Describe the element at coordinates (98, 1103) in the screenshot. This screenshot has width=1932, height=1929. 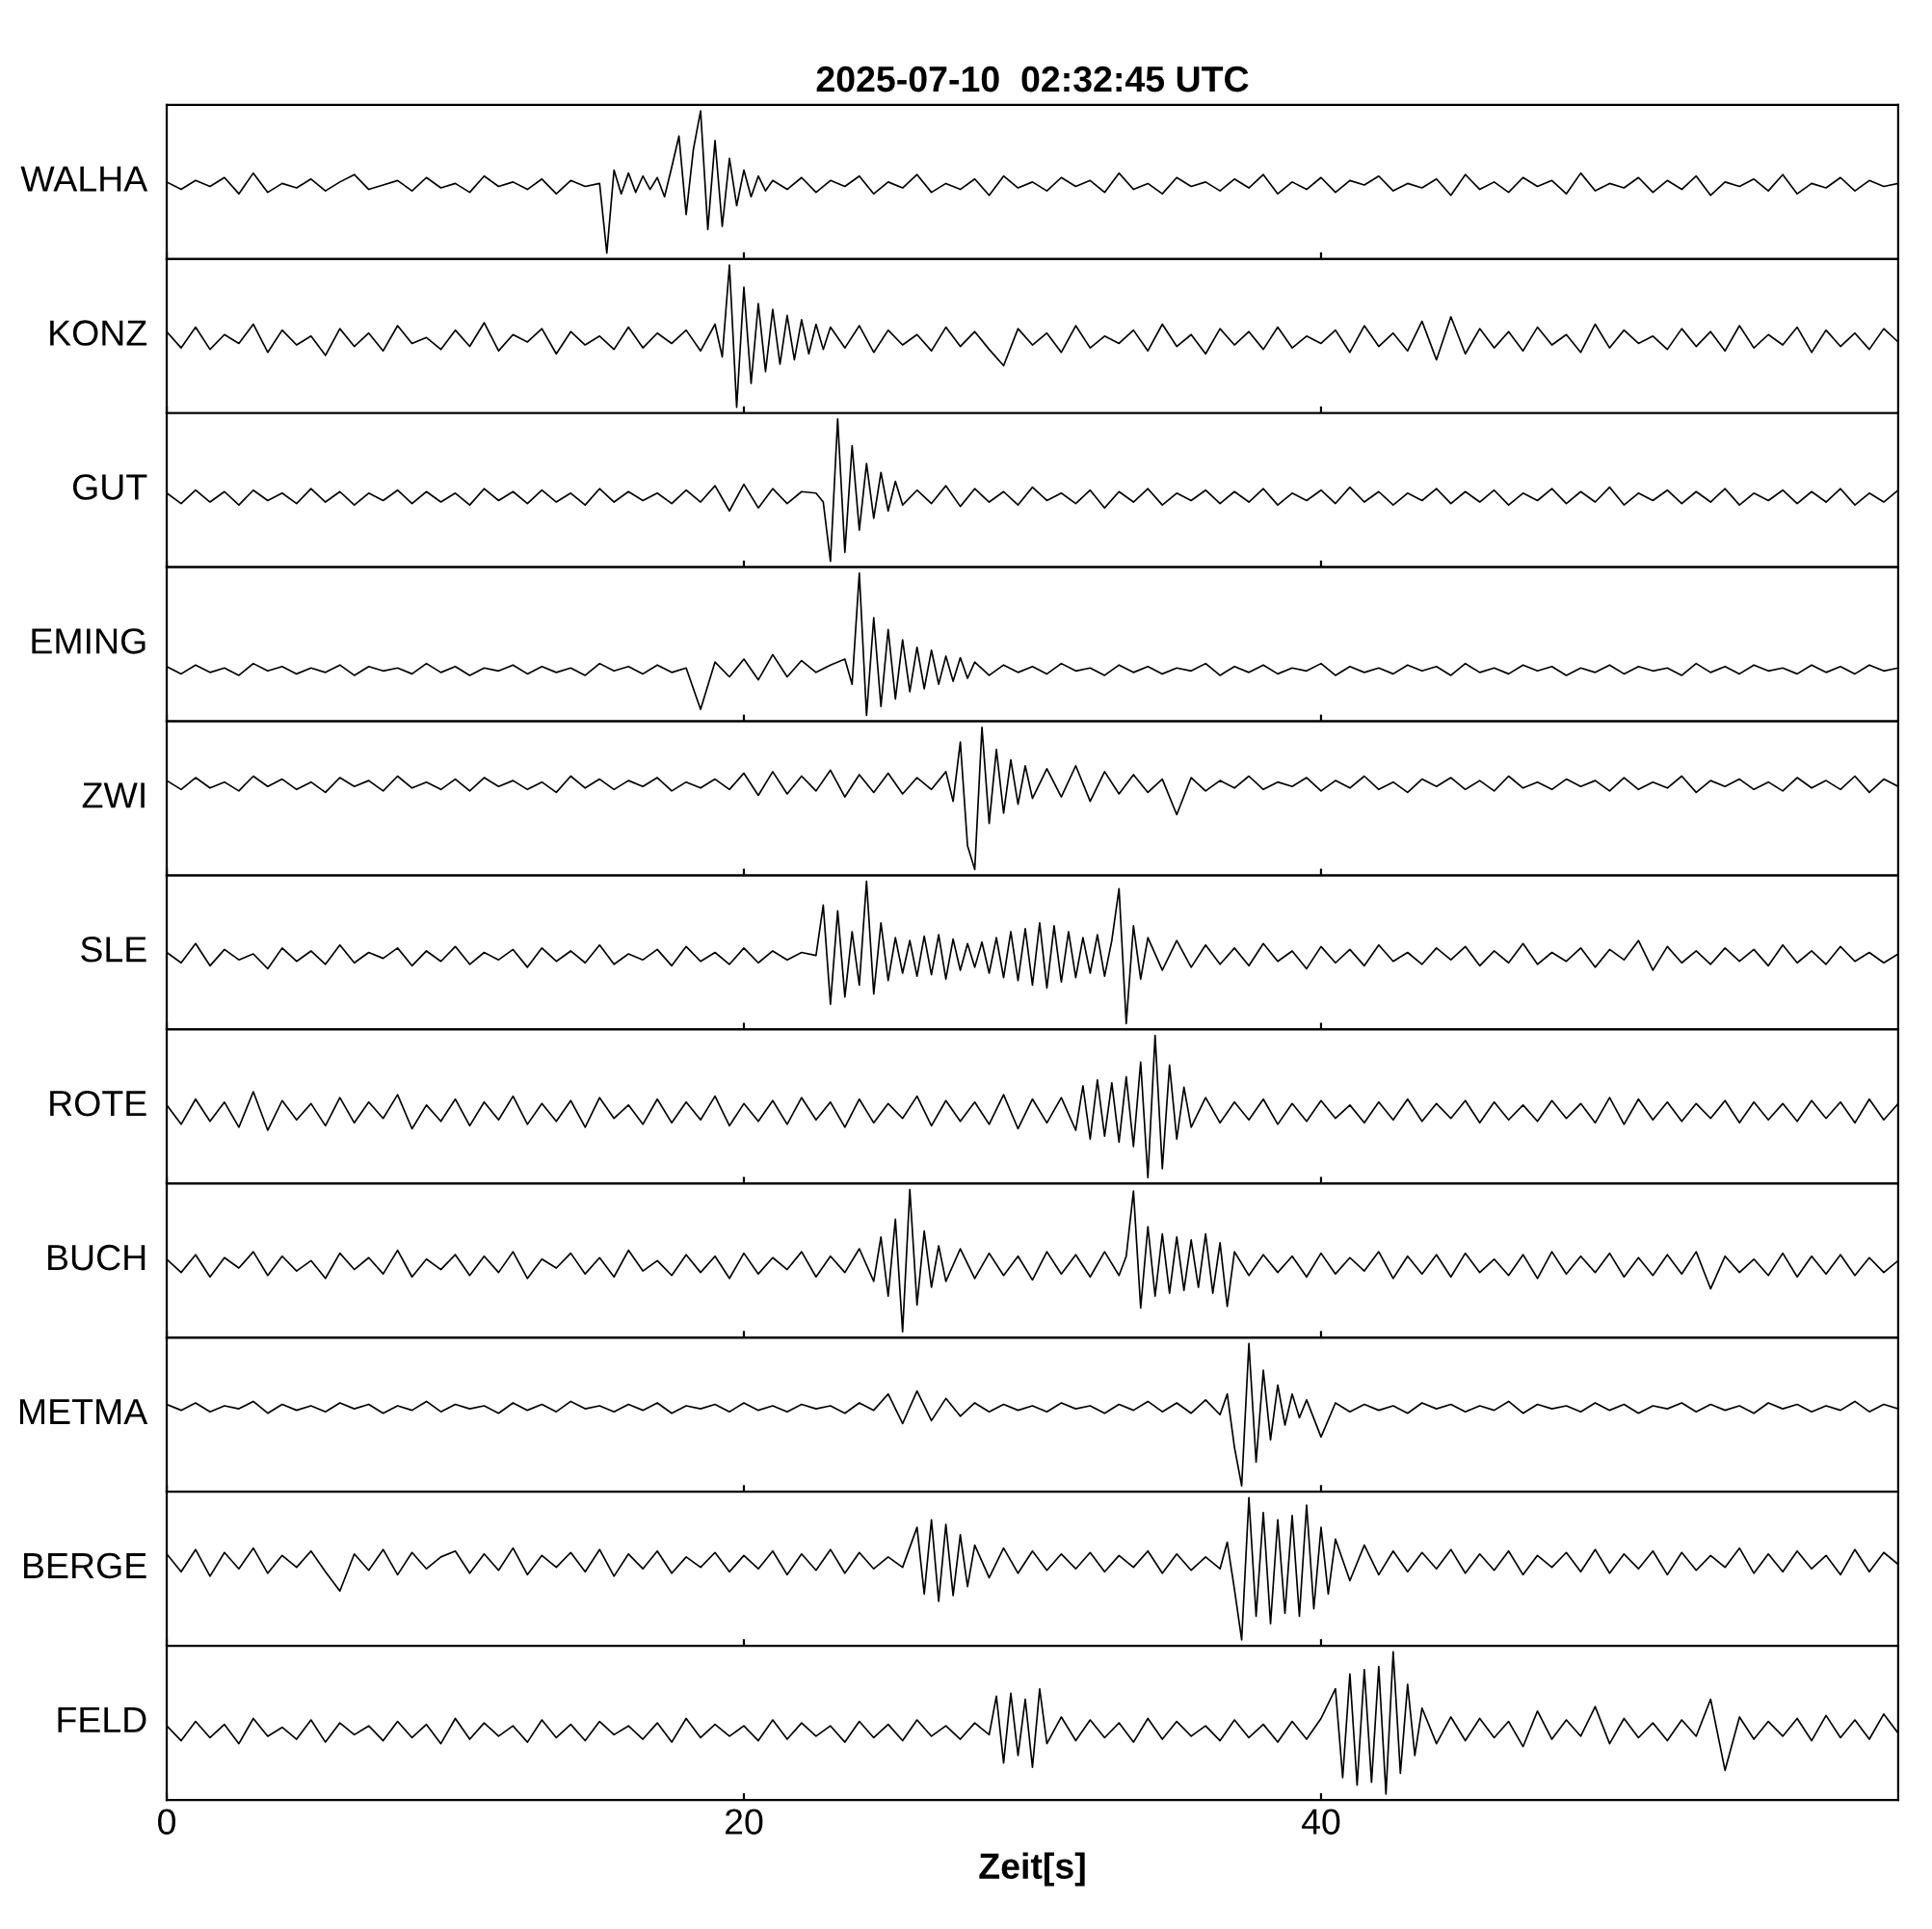
I see `y-axis-title: ROTE` at that location.